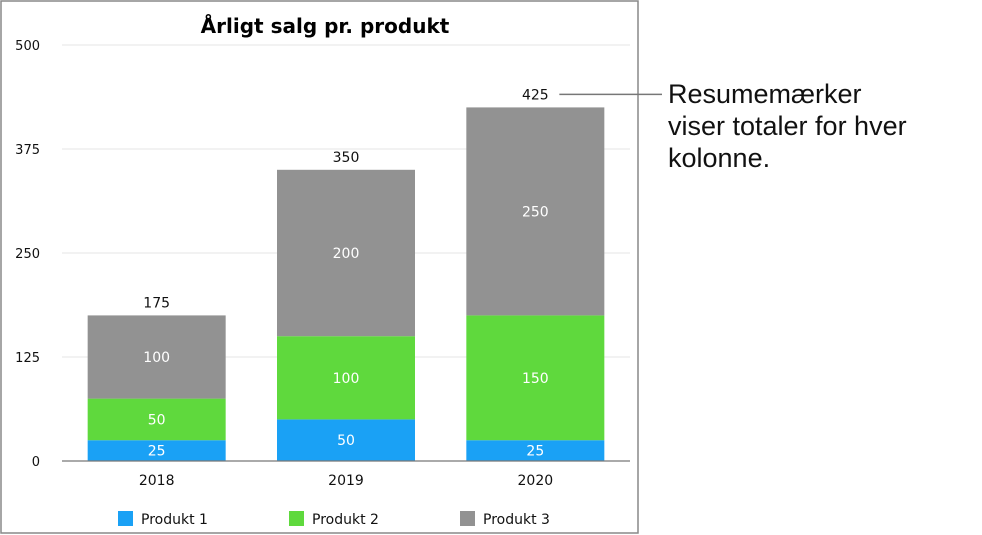 The height and width of the screenshot is (535, 982). What do you see at coordinates (345, 520) in the screenshot?
I see `legend-label: Produkt 2` at bounding box center [345, 520].